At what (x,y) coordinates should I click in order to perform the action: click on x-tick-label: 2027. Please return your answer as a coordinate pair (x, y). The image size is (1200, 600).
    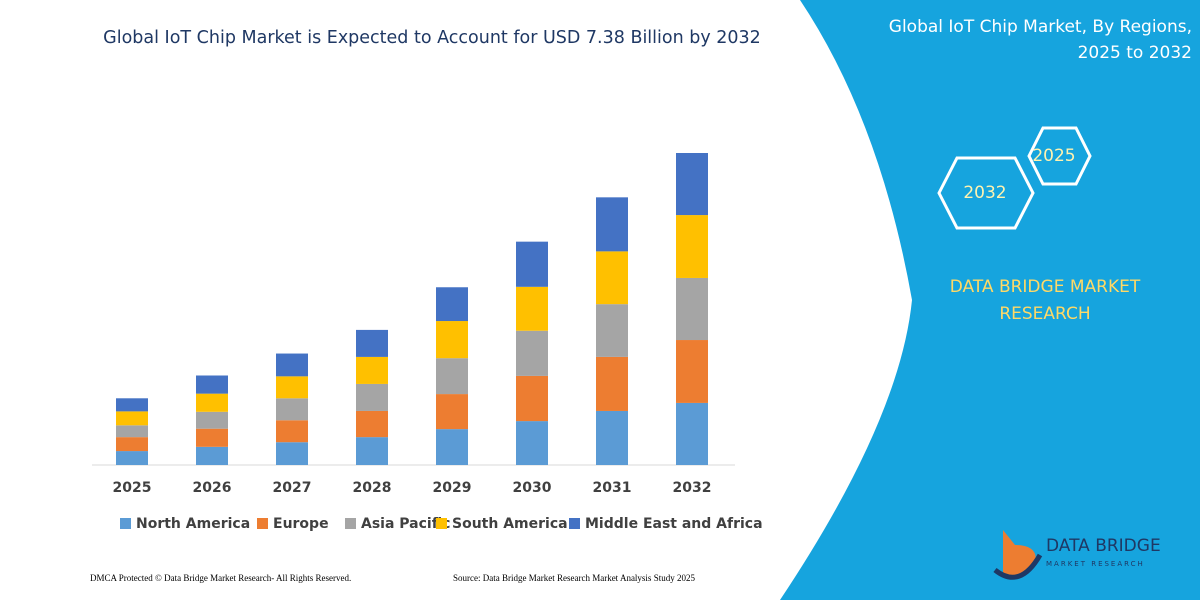
    Looking at the image, I should click on (292, 488).